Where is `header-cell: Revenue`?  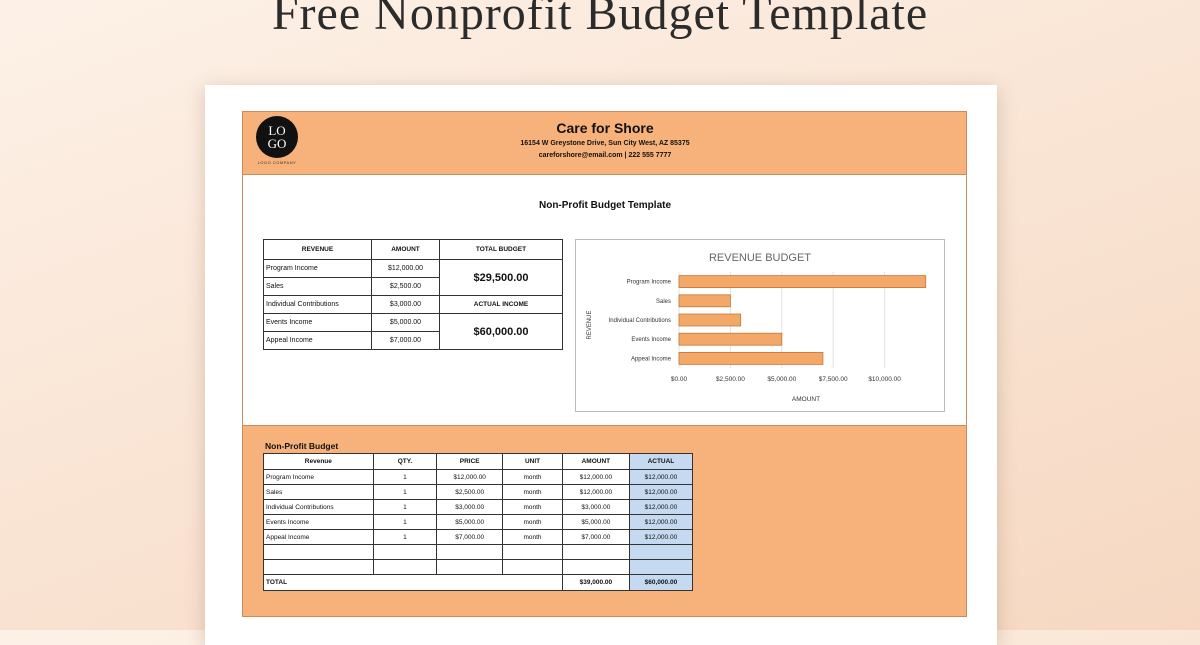 header-cell: Revenue is located at coordinates (318, 461).